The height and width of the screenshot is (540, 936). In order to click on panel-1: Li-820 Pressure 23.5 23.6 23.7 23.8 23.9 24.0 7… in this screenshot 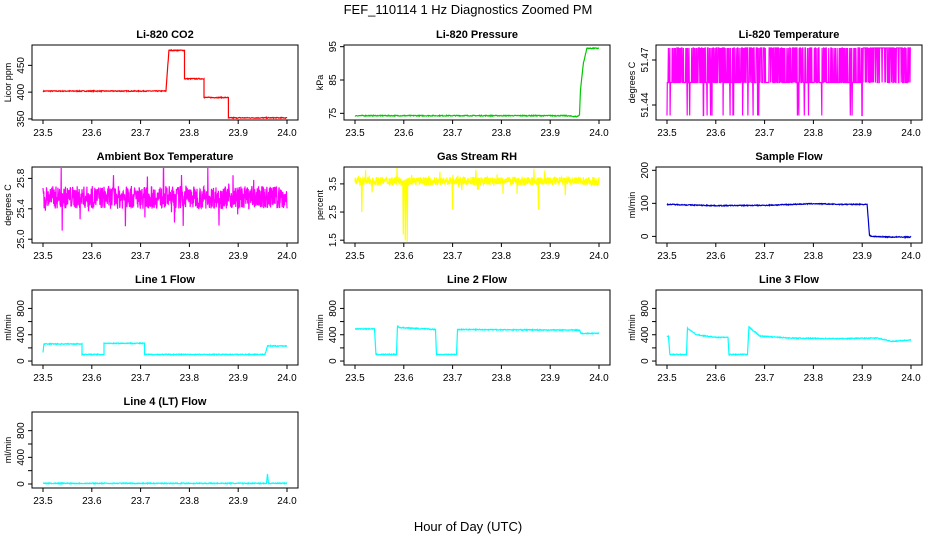, I will do `click(463, 84)`.